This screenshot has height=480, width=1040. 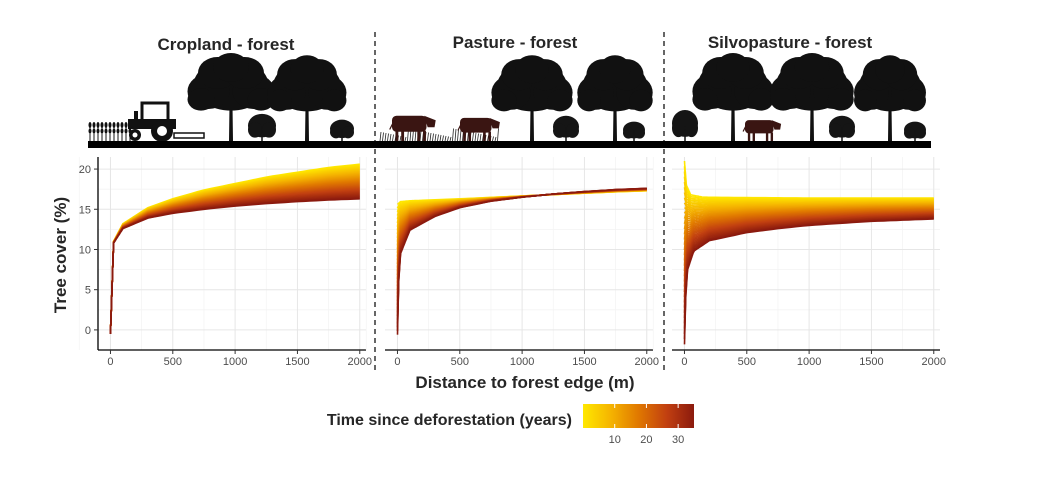 I want to click on legend-tick-label: 20, so click(x=646, y=440).